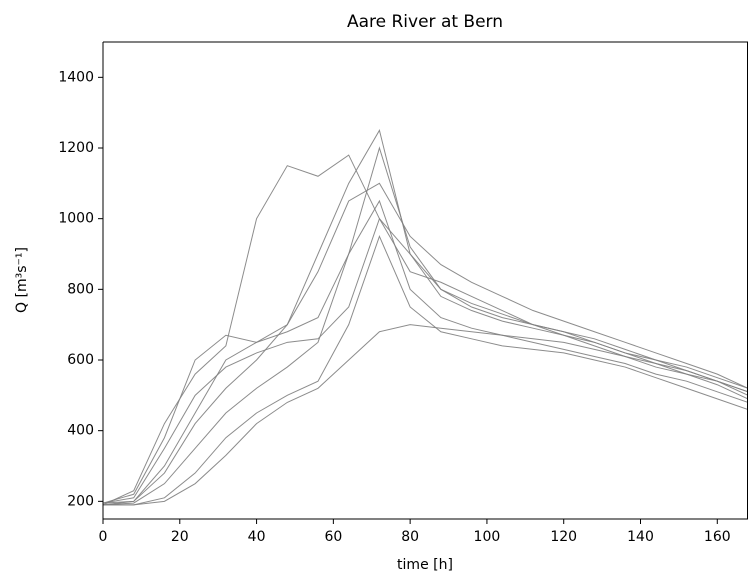  What do you see at coordinates (80, 360) in the screenshot?
I see `y-tick-label: 600` at bounding box center [80, 360].